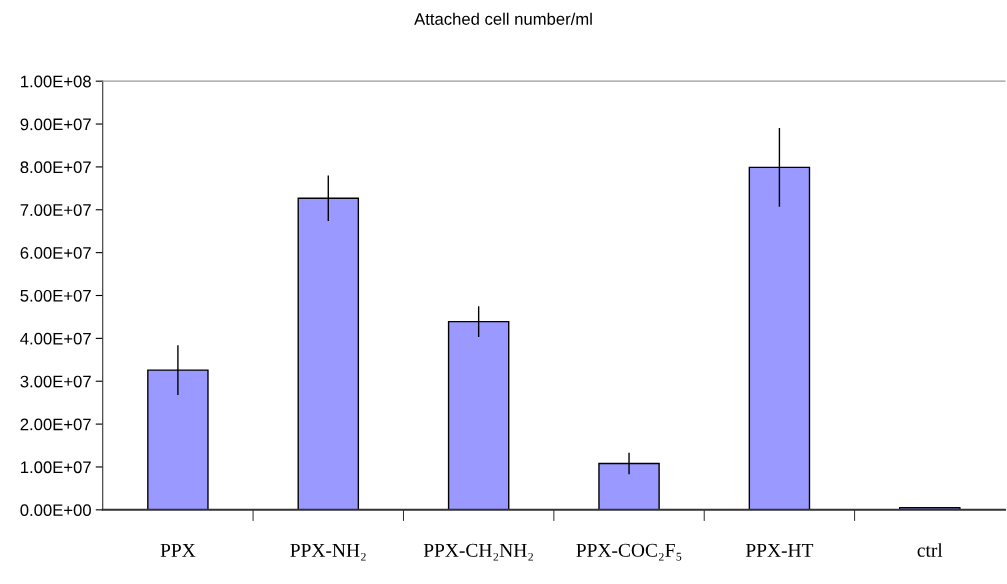 The image size is (1007, 584). What do you see at coordinates (56, 81) in the screenshot?
I see `y-tick-label: 1.00E+08` at bounding box center [56, 81].